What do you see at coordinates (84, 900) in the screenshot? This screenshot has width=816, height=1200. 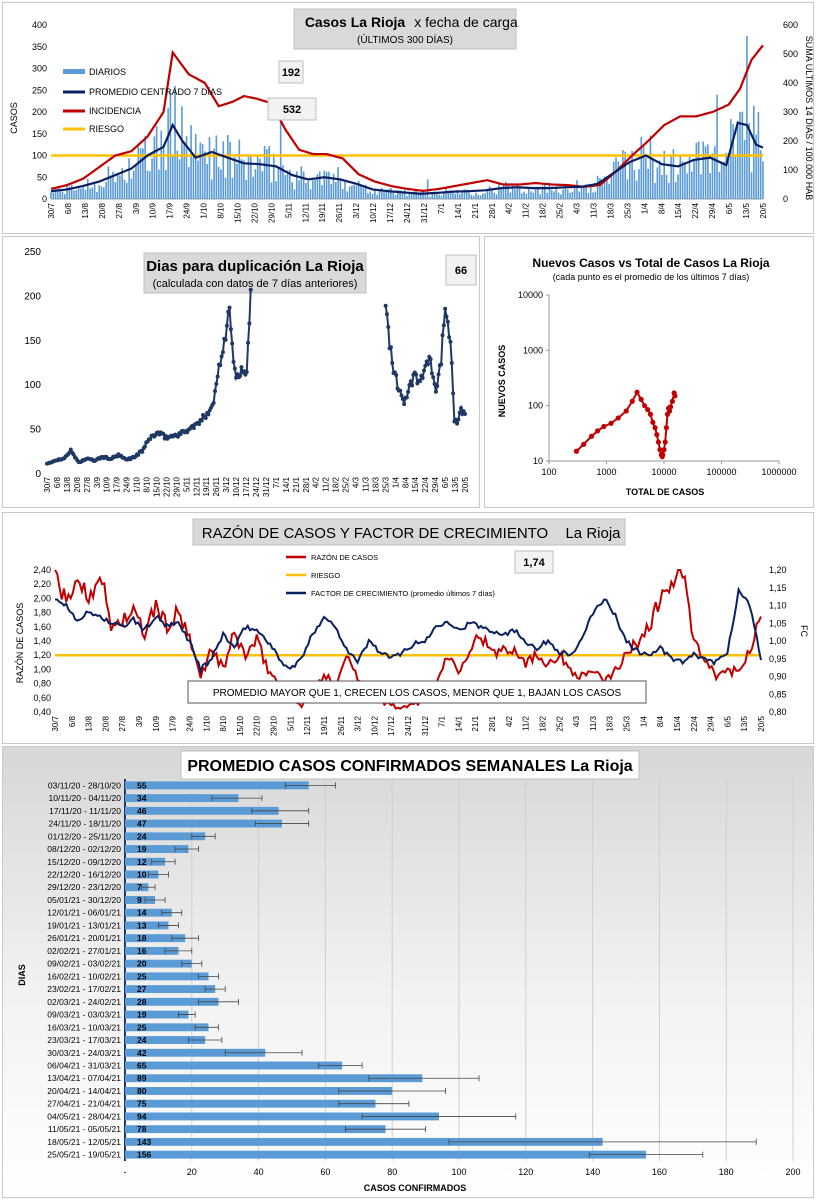 I see `category-label: 05/01/21 - 30/12/20` at bounding box center [84, 900].